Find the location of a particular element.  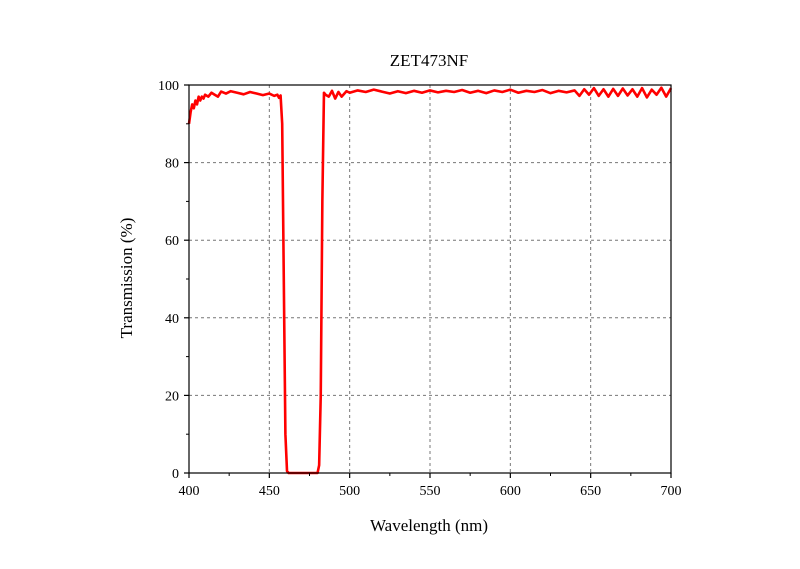

y-tick-label: 60 is located at coordinates (172, 241).